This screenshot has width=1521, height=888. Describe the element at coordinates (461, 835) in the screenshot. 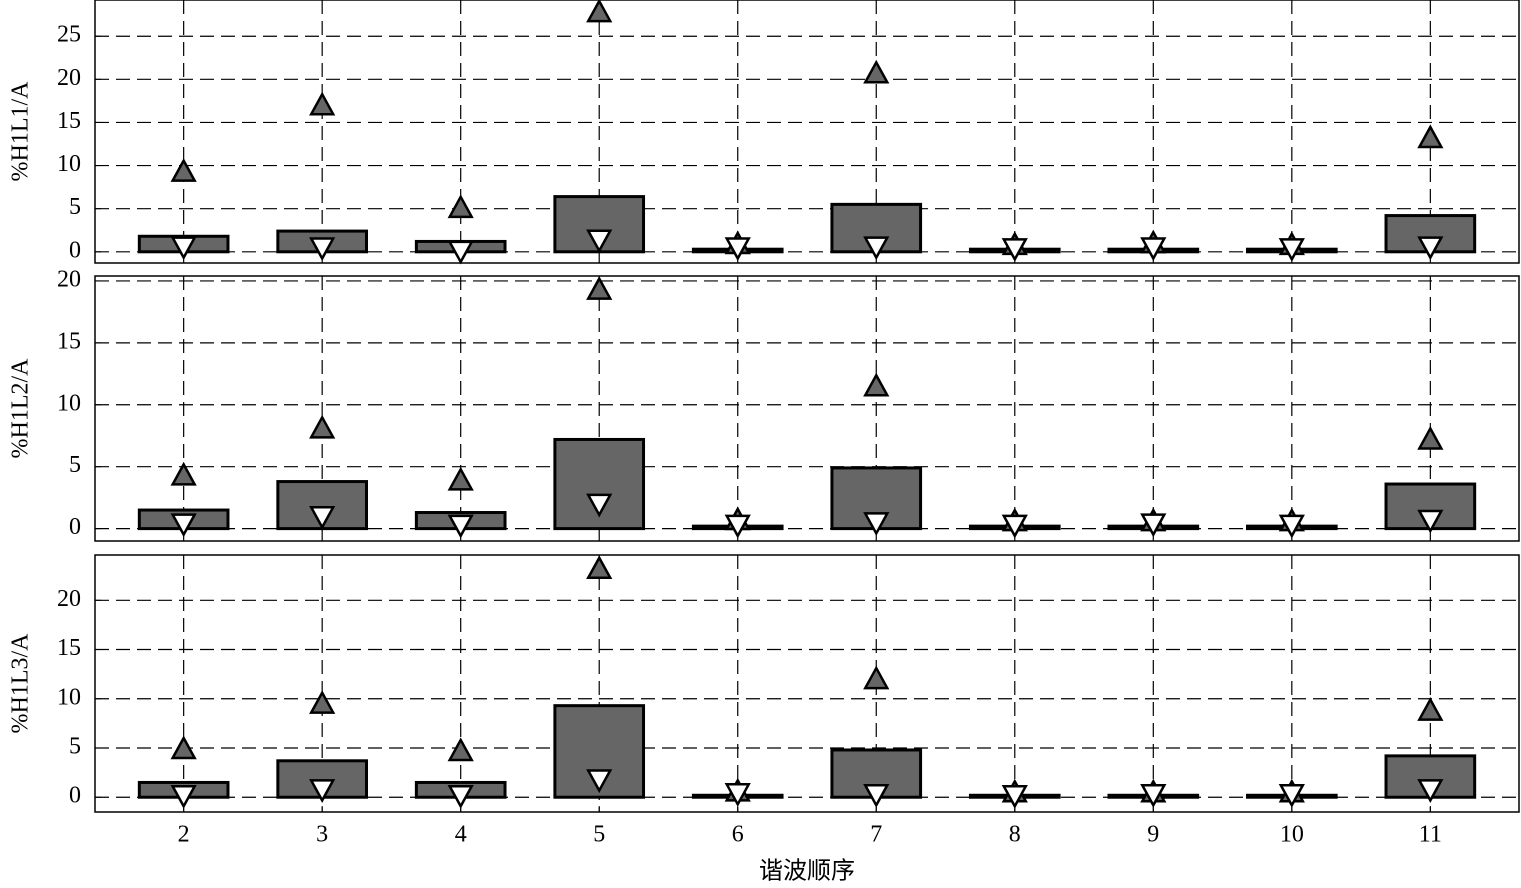

I see `x-tick-label: 4` at that location.